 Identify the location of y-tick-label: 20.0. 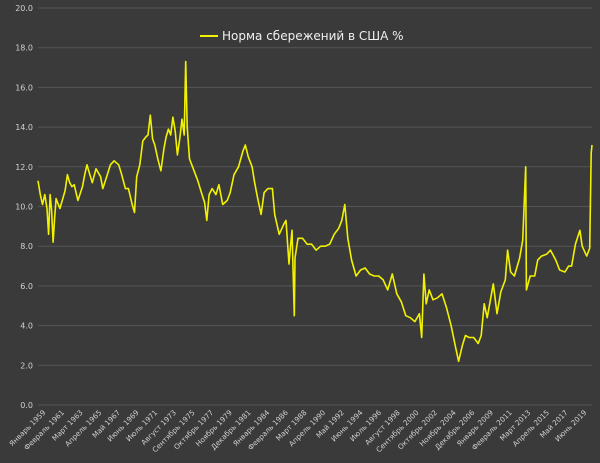
(24, 8).